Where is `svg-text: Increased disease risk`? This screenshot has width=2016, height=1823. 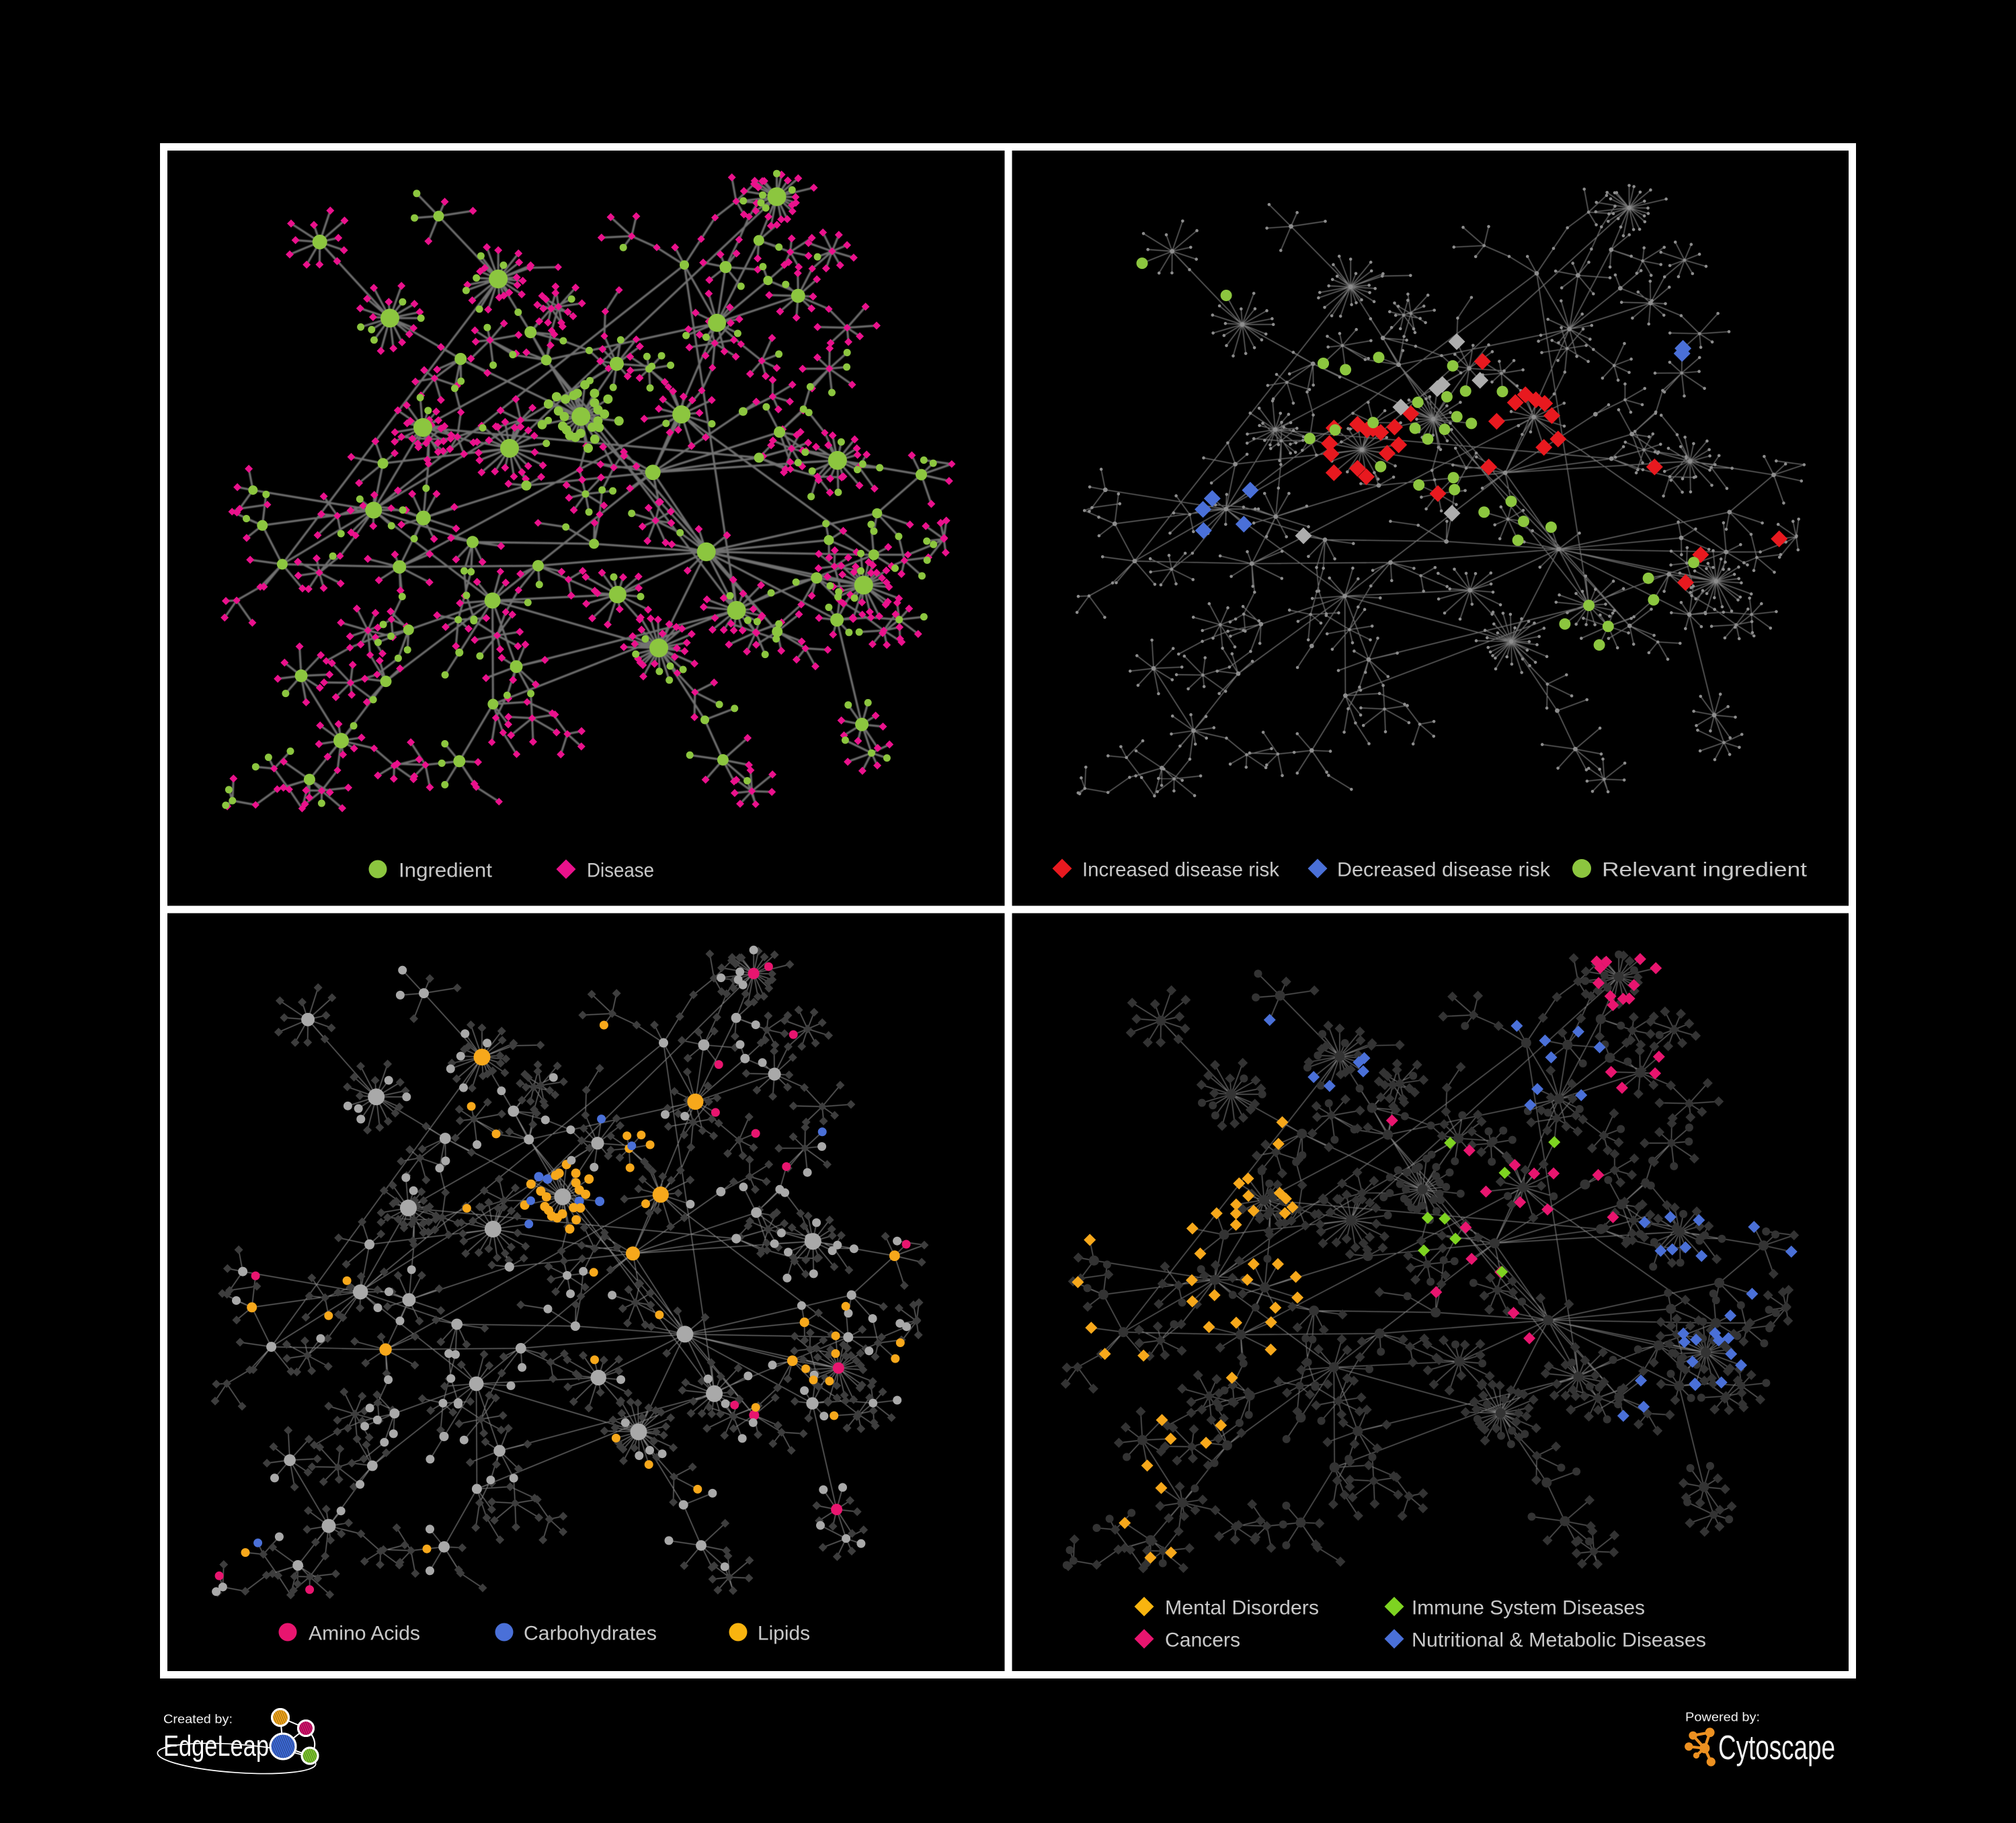 svg-text: Increased disease risk is located at coordinates (1181, 870).